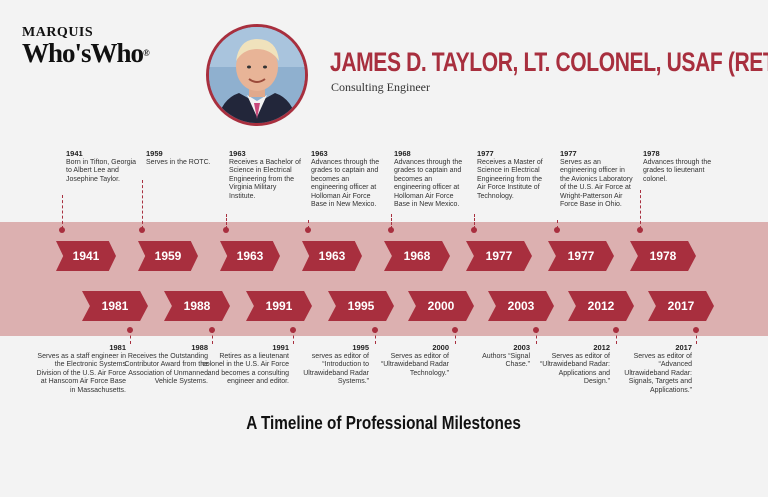 Image resolution: width=768 pixels, height=497 pixels. What do you see at coordinates (279, 306) in the screenshot?
I see `chevron-bottom-1991: 1991` at bounding box center [279, 306].